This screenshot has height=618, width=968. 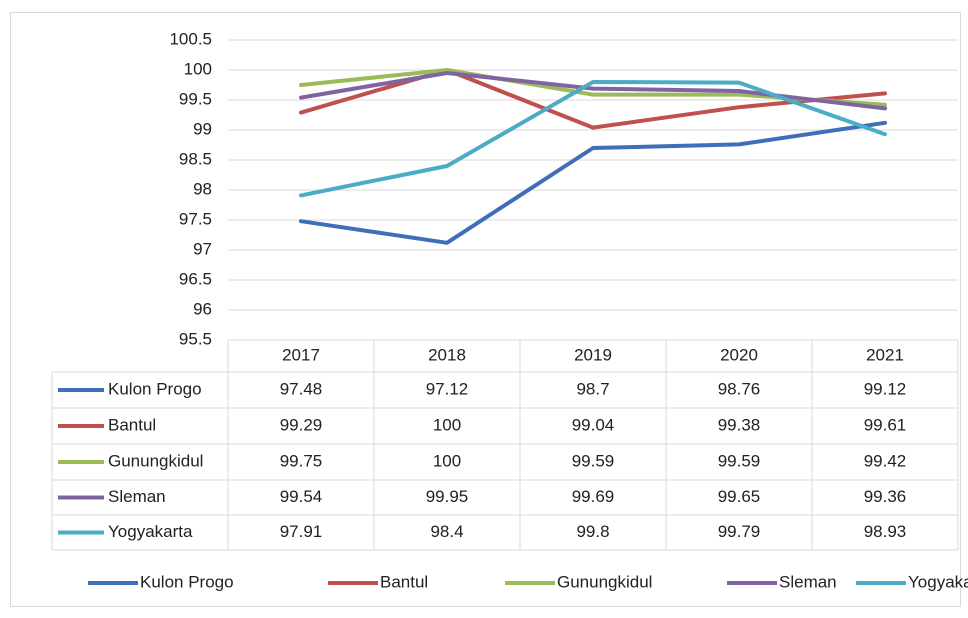 What do you see at coordinates (885, 531) in the screenshot?
I see `table-cell: 98.93` at bounding box center [885, 531].